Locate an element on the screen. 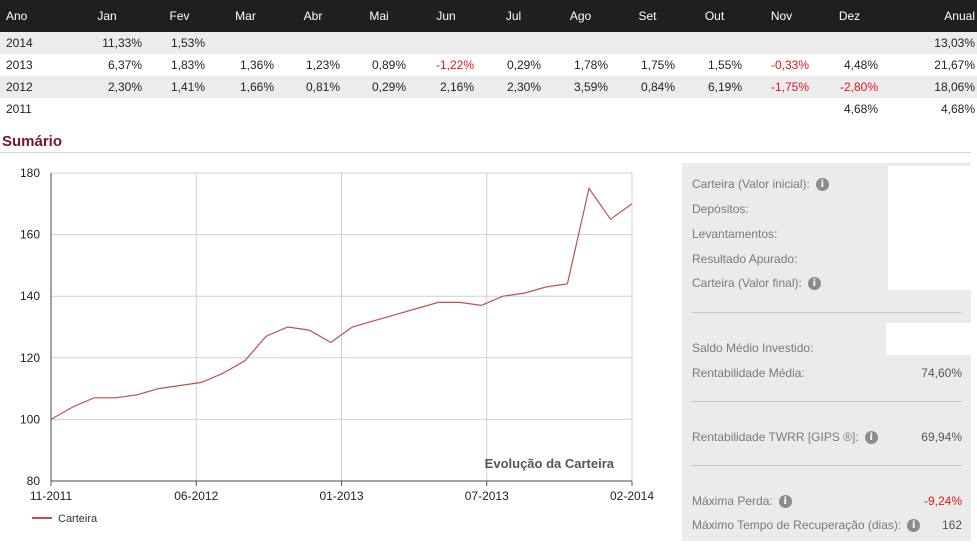 The height and width of the screenshot is (544, 977). column-header: Anual is located at coordinates (930, 16).